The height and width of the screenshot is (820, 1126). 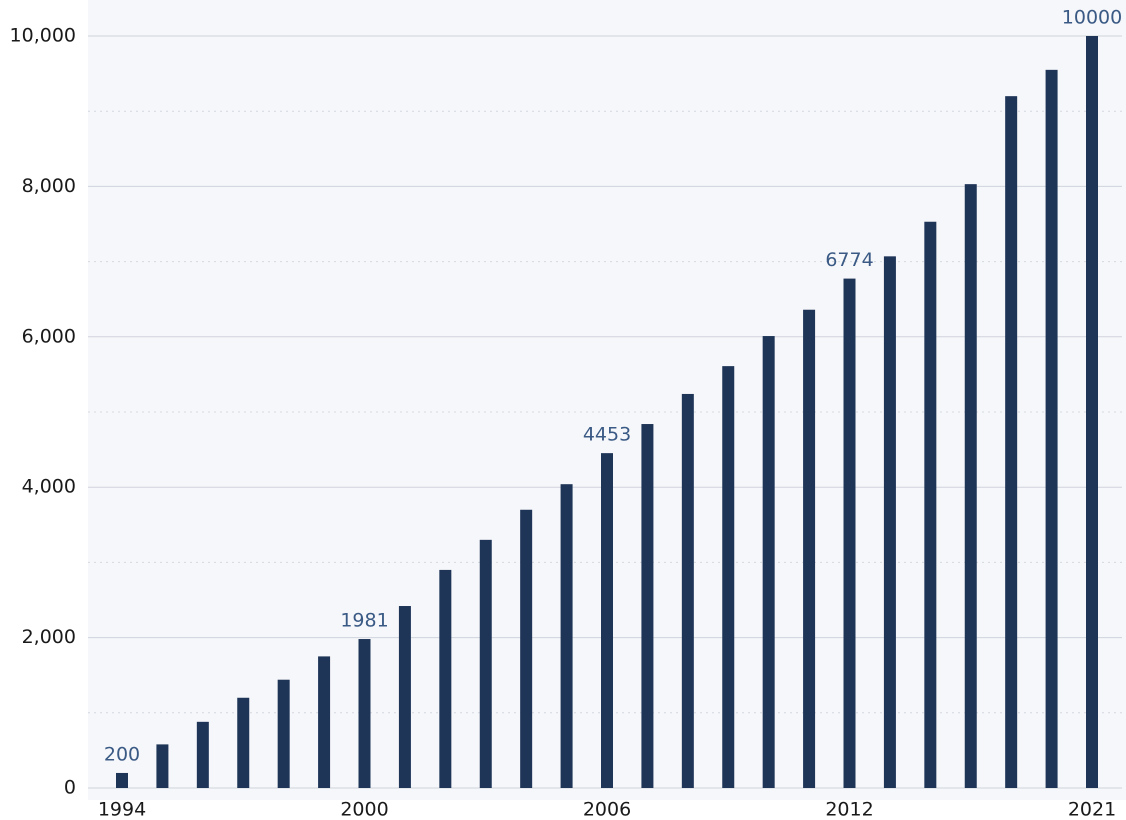 I want to click on value-label: 4453, so click(x=607, y=435).